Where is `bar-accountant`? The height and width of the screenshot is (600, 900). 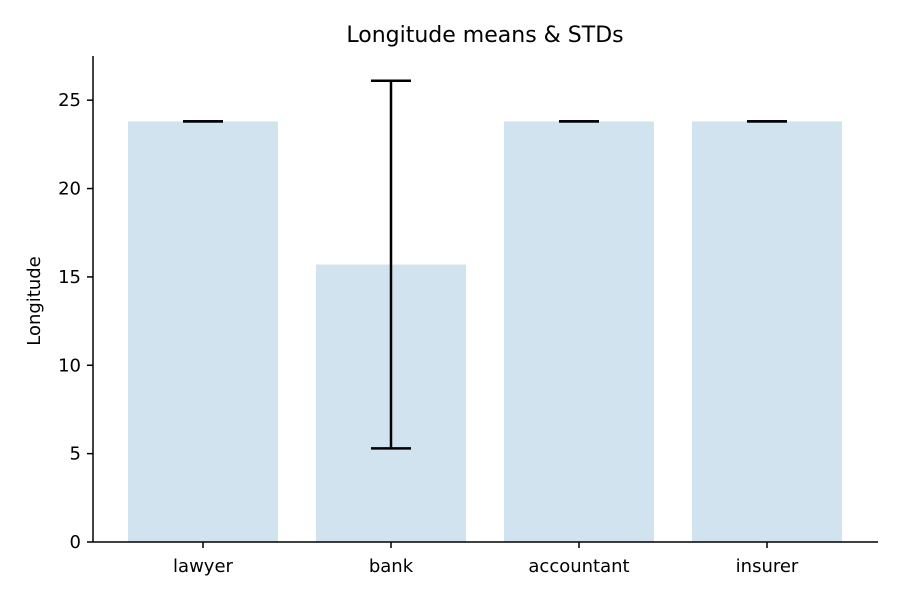
bar-accountant is located at coordinates (579, 331).